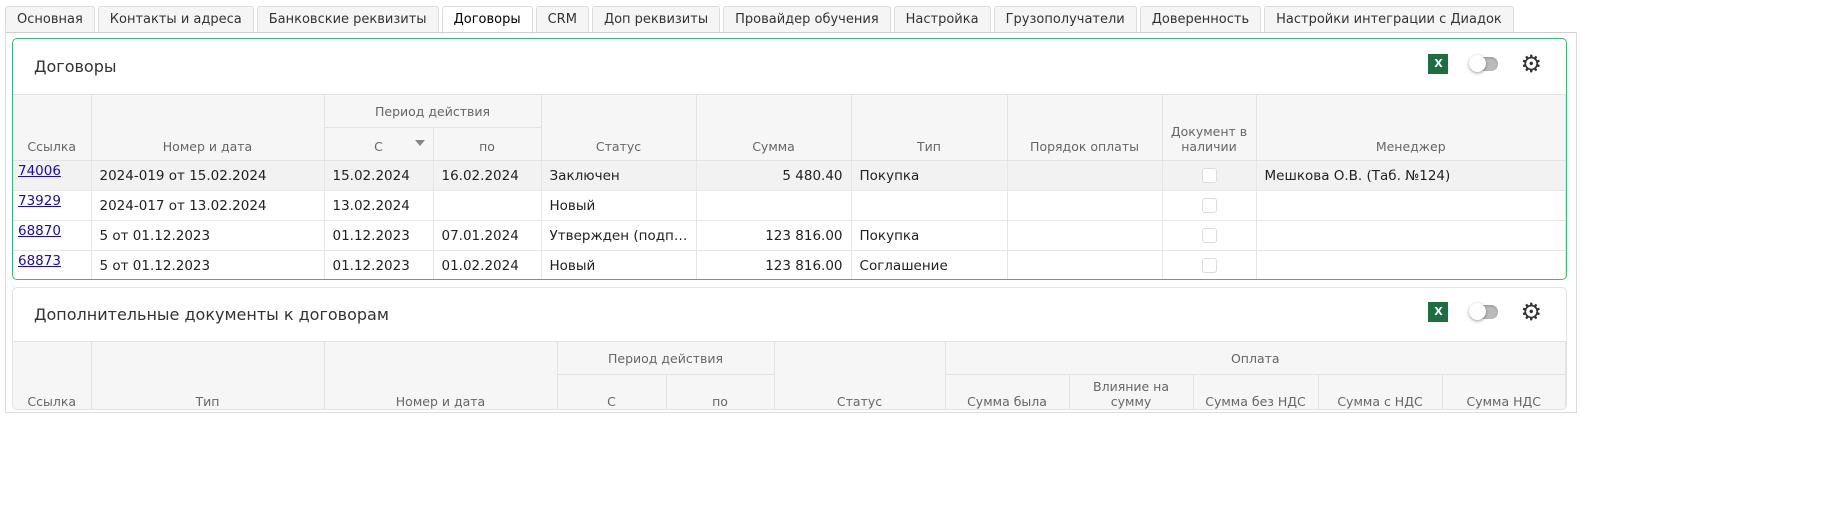  What do you see at coordinates (487, 235) in the screenshot?
I see `cell-to: 07.01.2024` at bounding box center [487, 235].